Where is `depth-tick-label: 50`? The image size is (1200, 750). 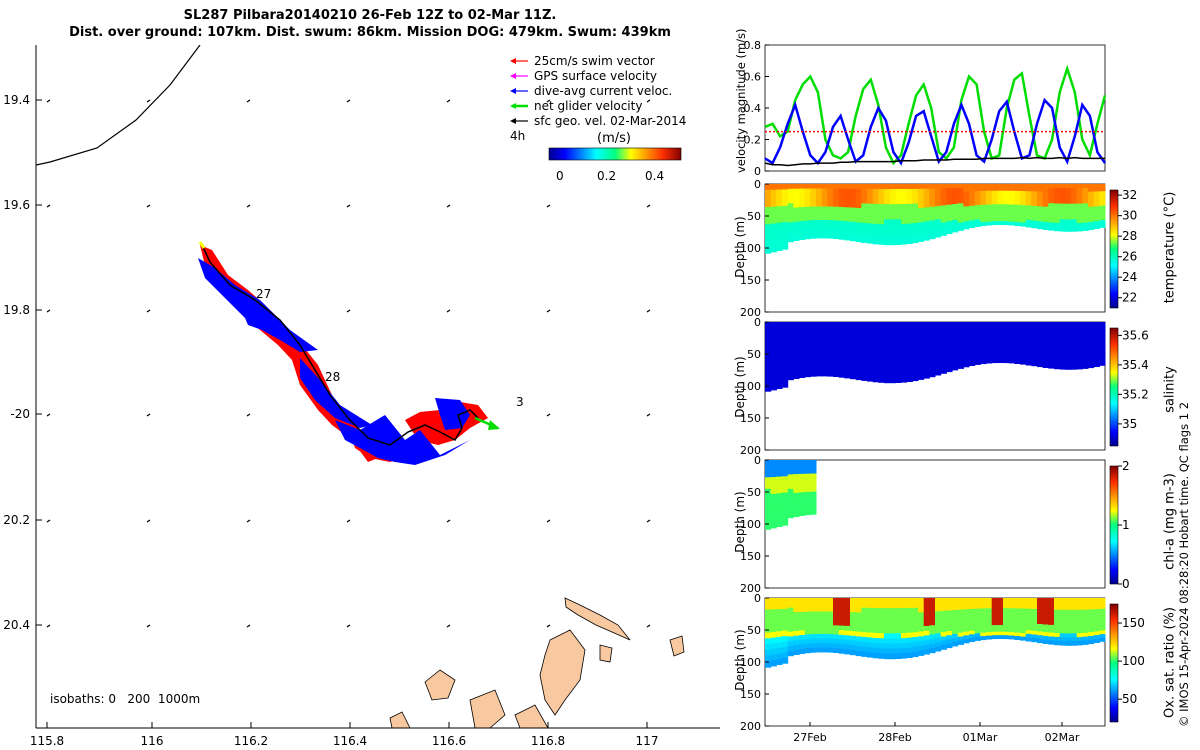
depth-tick-label: 50 is located at coordinates (754, 354).